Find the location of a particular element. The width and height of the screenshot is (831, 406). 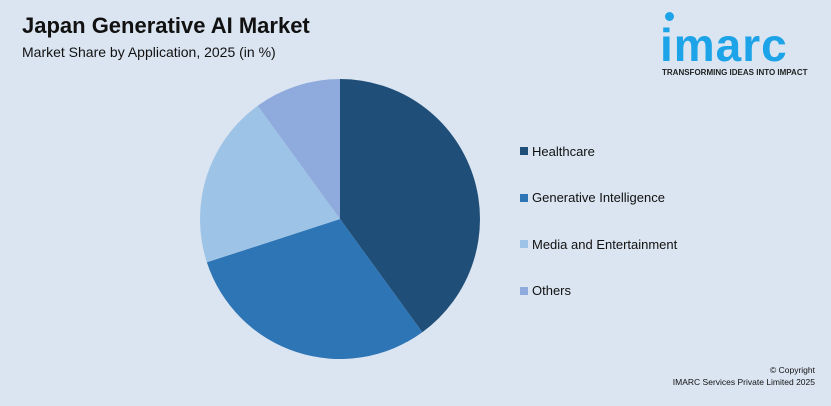

legend-label: Others is located at coordinates (552, 290).